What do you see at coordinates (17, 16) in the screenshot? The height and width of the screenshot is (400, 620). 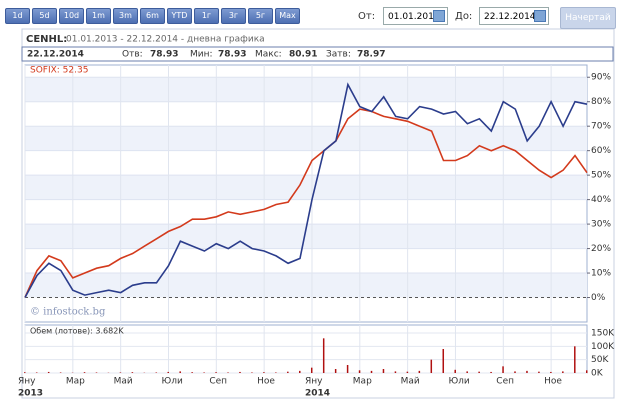 I see `period-button: 1d` at bounding box center [17, 16].